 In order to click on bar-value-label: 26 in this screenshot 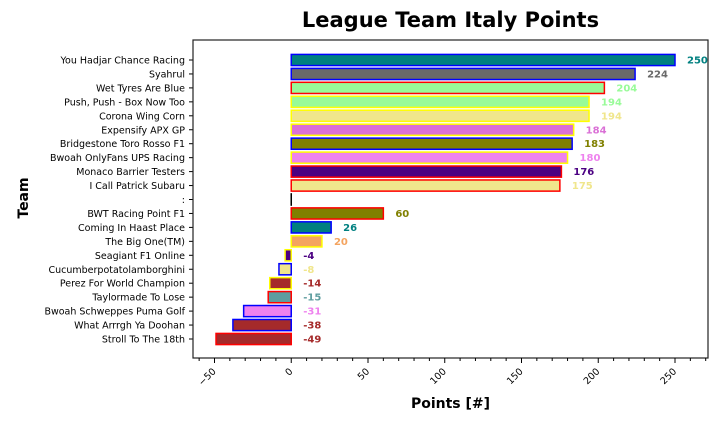, I will do `click(350, 228)`.